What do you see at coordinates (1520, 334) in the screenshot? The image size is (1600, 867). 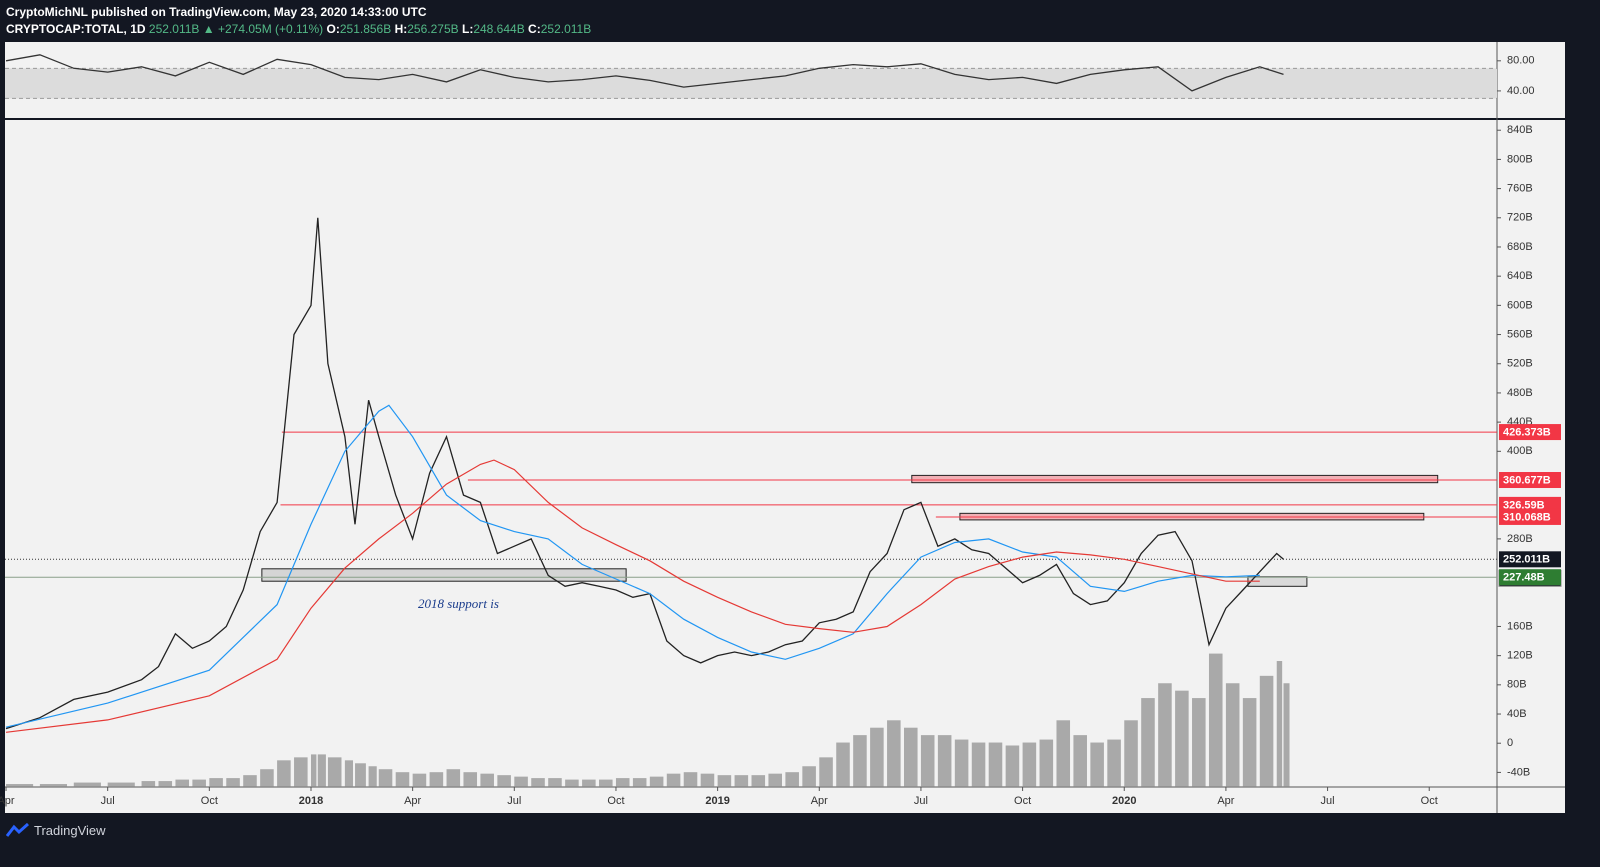 I see `y-tick-label: 560B` at bounding box center [1520, 334].